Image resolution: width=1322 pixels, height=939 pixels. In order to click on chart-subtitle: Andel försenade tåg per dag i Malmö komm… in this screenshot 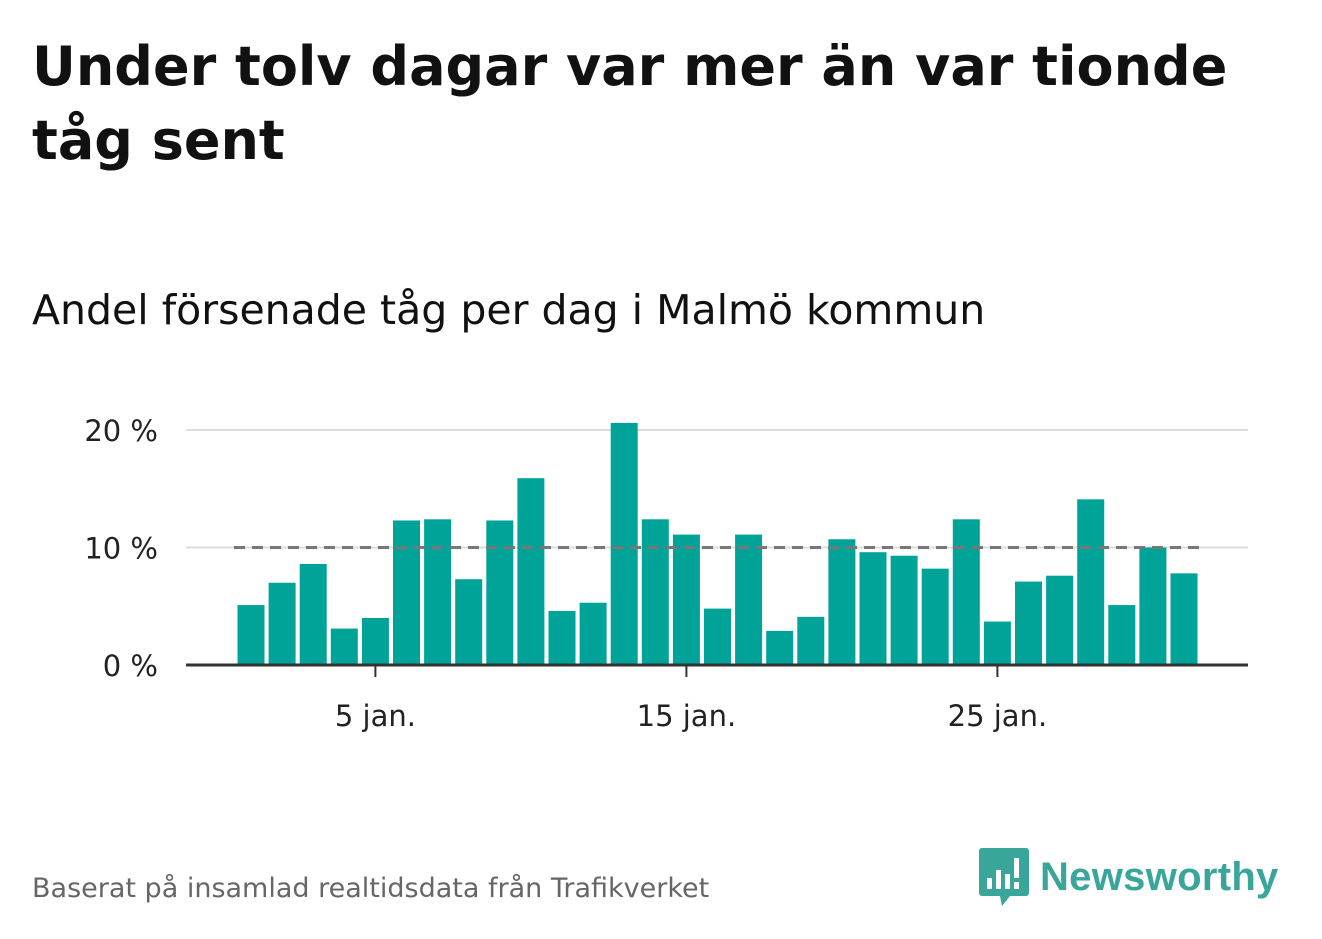, I will do `click(509, 310)`.